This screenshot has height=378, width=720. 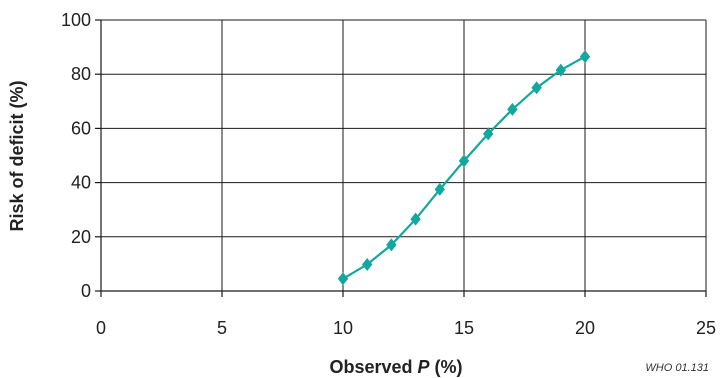 What do you see at coordinates (373, 367) in the screenshot?
I see `x-axis-title-prefix: Observed` at bounding box center [373, 367].